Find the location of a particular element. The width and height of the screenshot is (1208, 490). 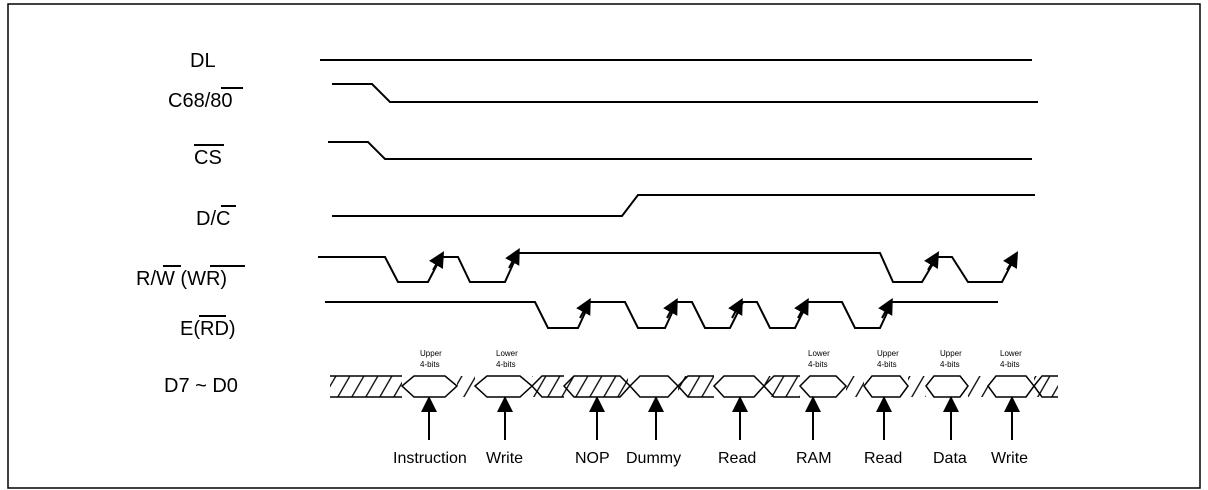

note-5-line1: Upper is located at coordinates (951, 353).